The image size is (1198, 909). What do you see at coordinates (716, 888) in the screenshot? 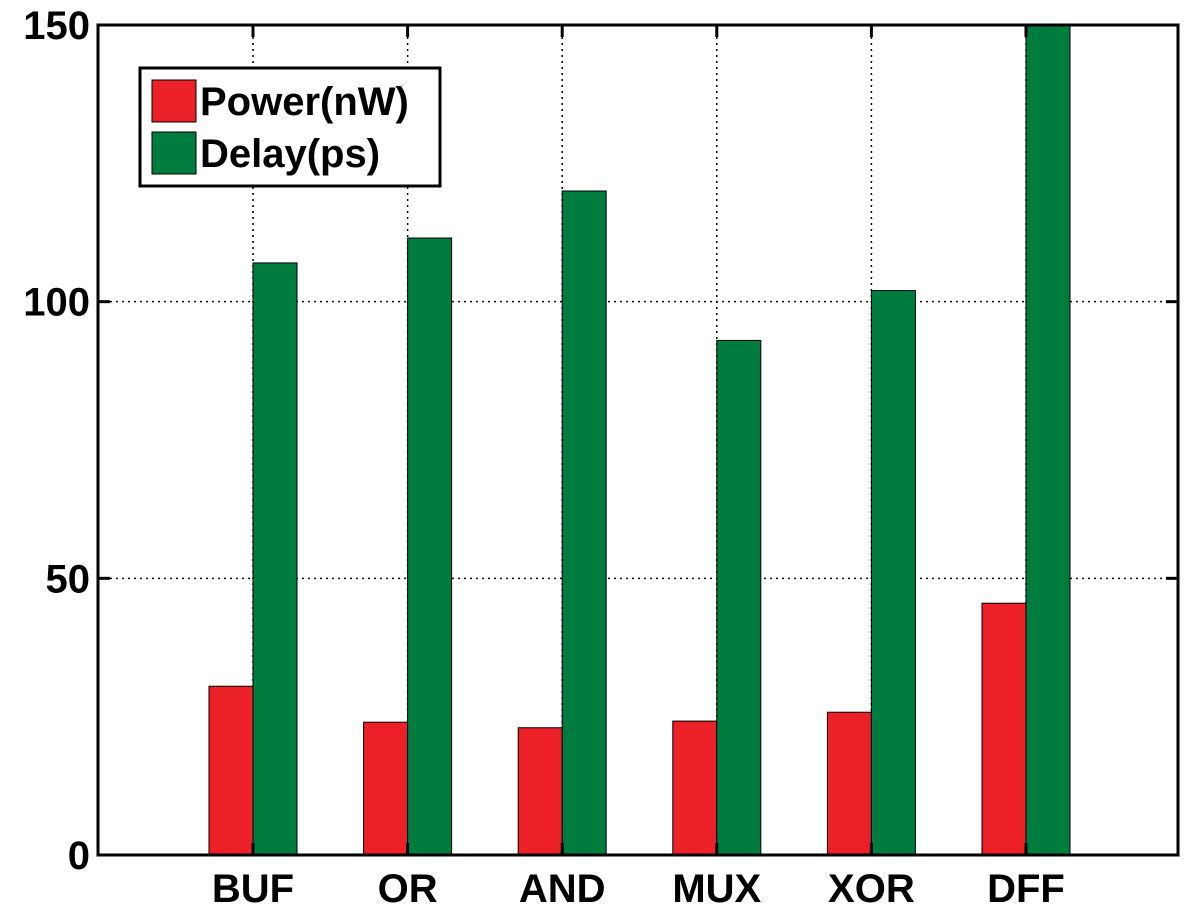
I see `x-tick-label-mux: MUX` at bounding box center [716, 888].